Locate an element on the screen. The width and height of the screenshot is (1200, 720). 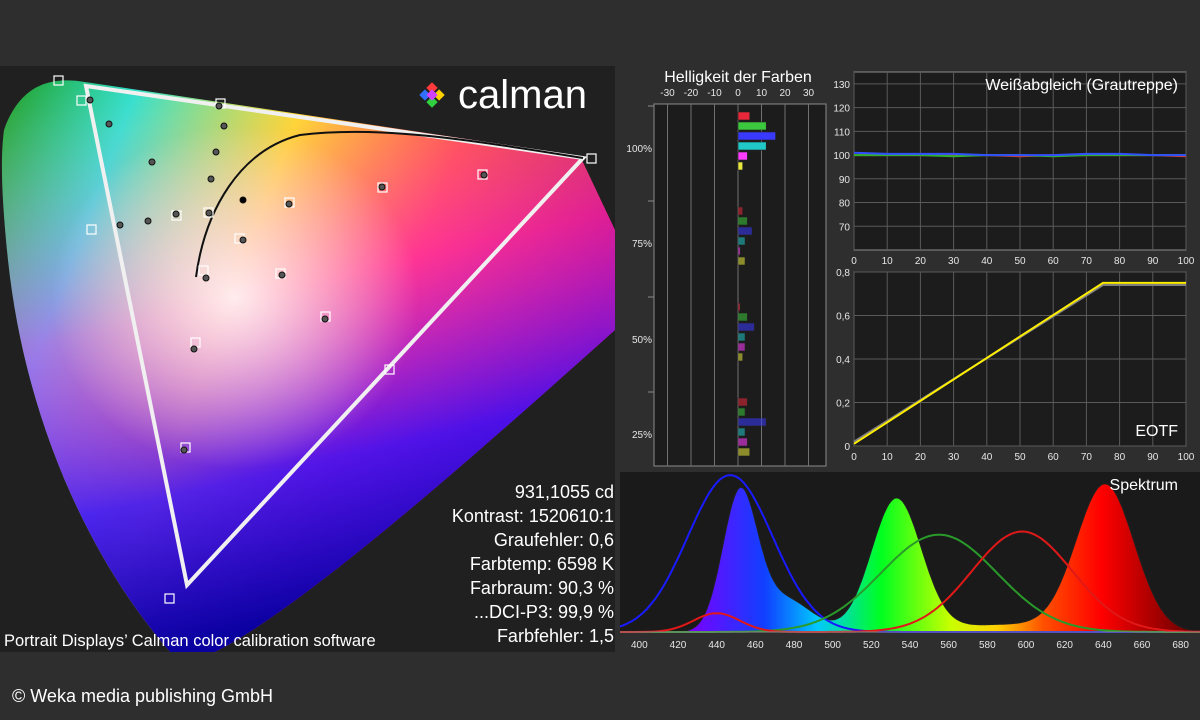
wb-series is located at coordinates (1020, 154).